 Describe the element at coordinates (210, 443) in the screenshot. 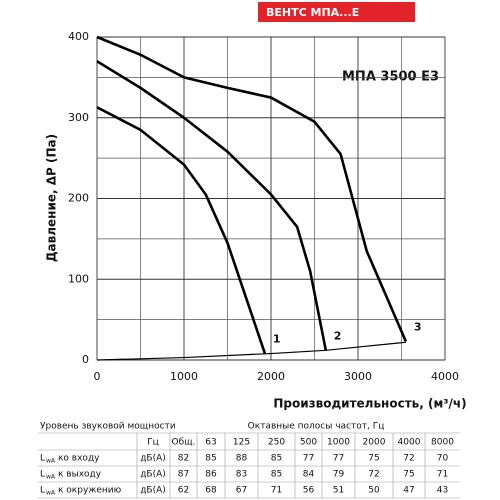

I see `column-header: 63` at that location.